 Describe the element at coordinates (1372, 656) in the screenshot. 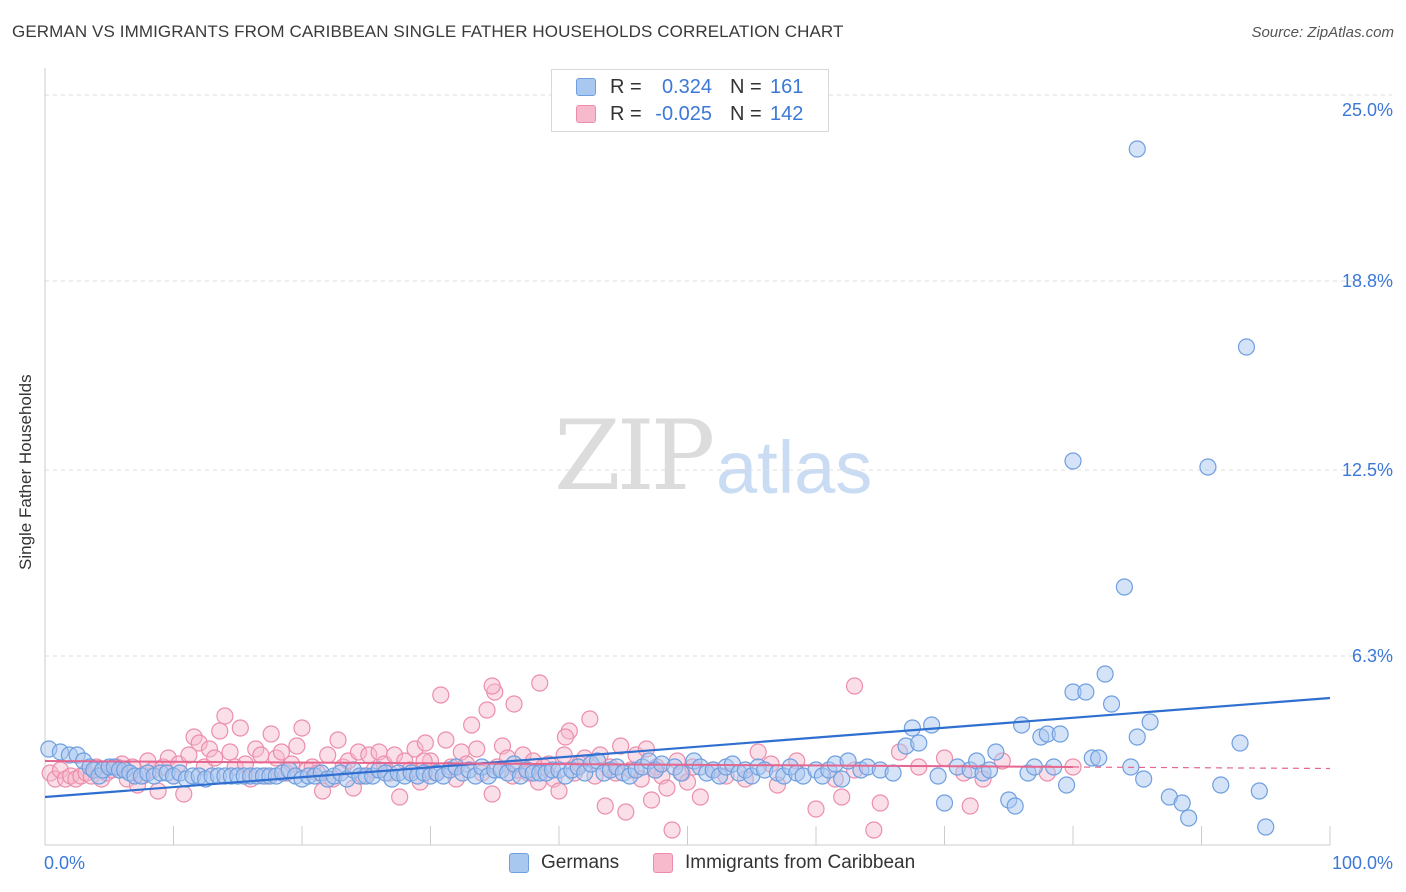

I see `y-tick-label: 6.3%` at that location.